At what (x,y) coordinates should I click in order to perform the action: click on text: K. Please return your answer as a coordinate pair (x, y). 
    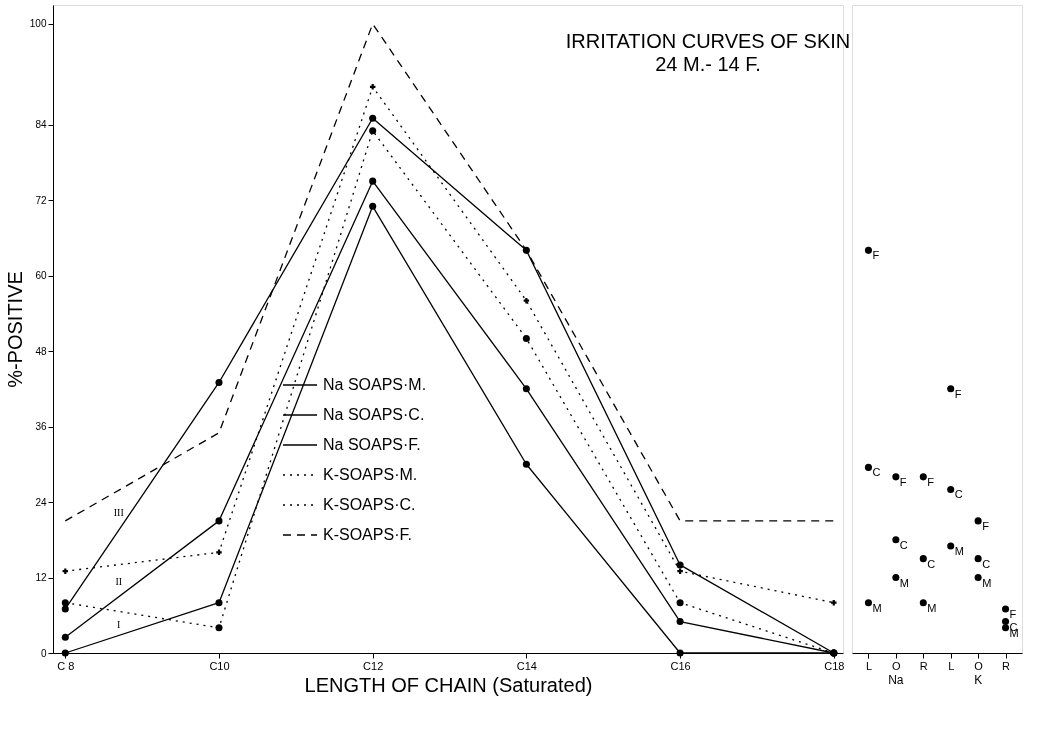
    Looking at the image, I should click on (978, 680).